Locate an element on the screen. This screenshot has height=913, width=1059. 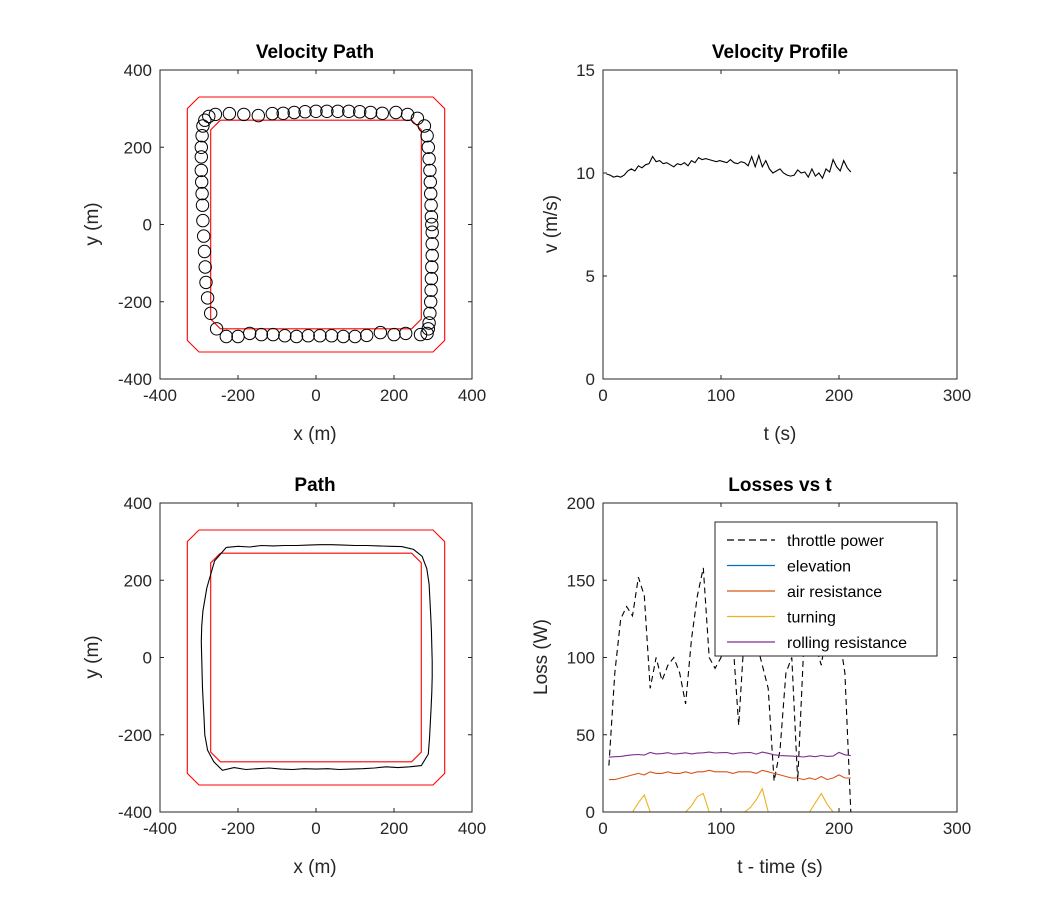
velocity-profile-ytick-label: 0 is located at coordinates (590, 379).